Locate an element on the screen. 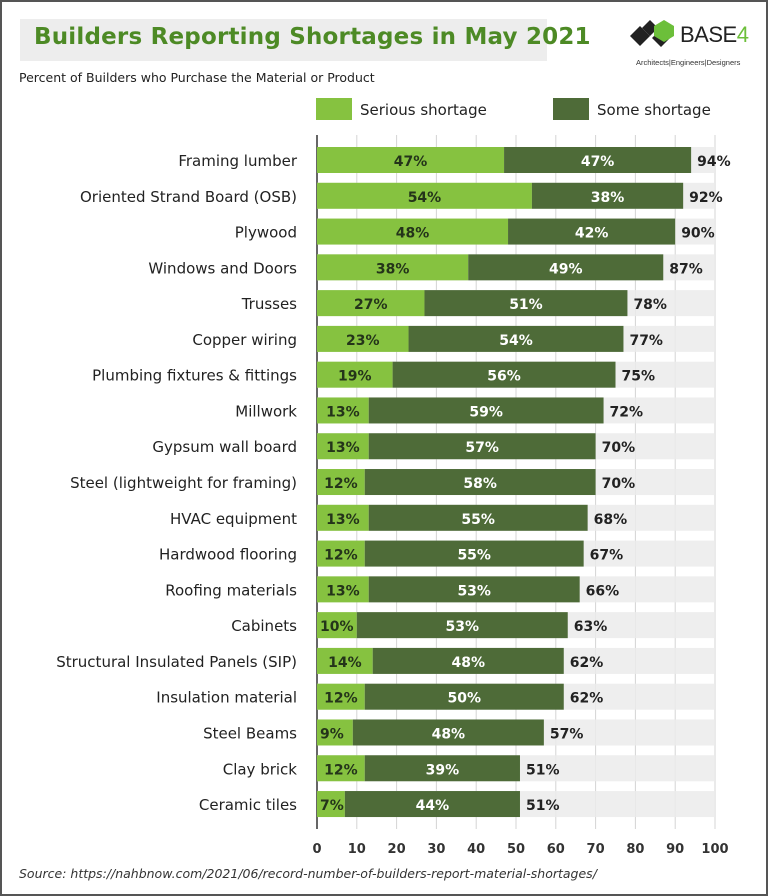 The height and width of the screenshot is (896, 768). data-label: 10% is located at coordinates (337, 627).